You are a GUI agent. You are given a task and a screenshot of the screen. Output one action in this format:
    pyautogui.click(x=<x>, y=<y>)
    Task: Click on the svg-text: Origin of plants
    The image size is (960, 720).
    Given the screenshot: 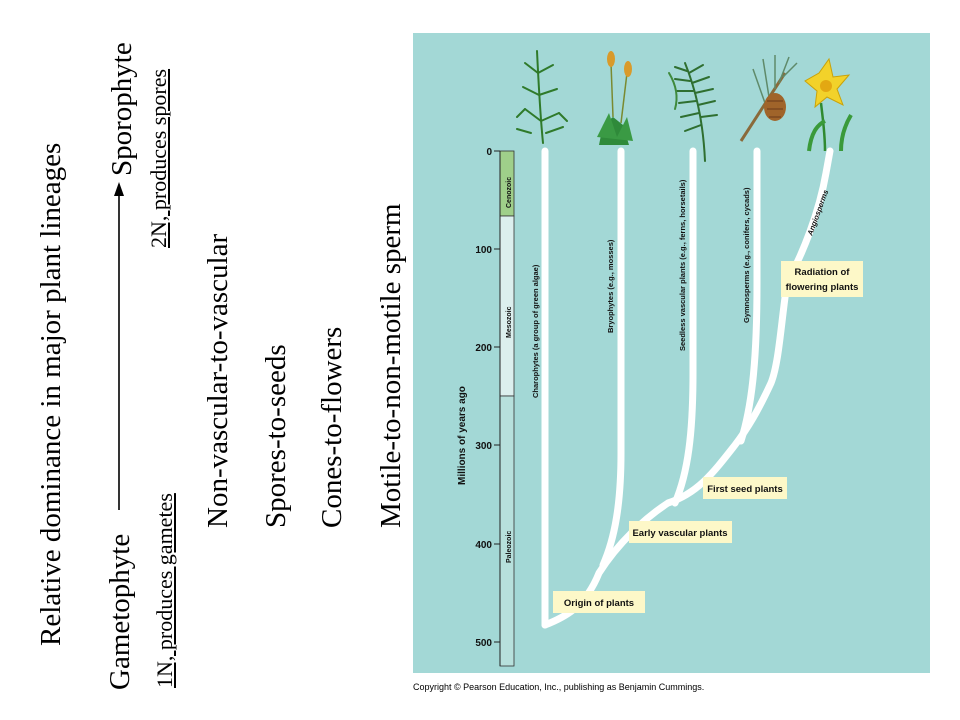 What is the action you would take?
    pyautogui.click(x=599, y=603)
    